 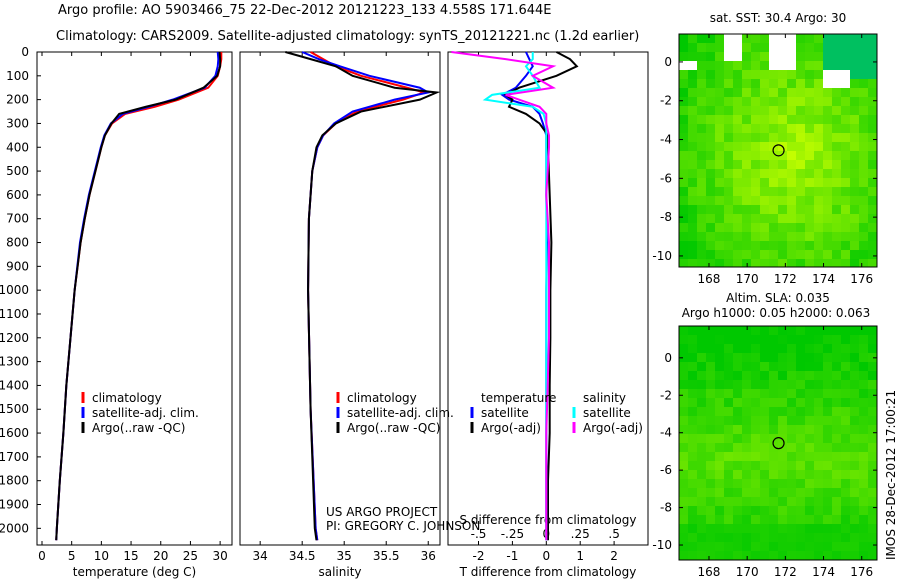 What do you see at coordinates (548, 572) in the screenshot?
I see `x-axis-label: T difference from climatology` at bounding box center [548, 572].